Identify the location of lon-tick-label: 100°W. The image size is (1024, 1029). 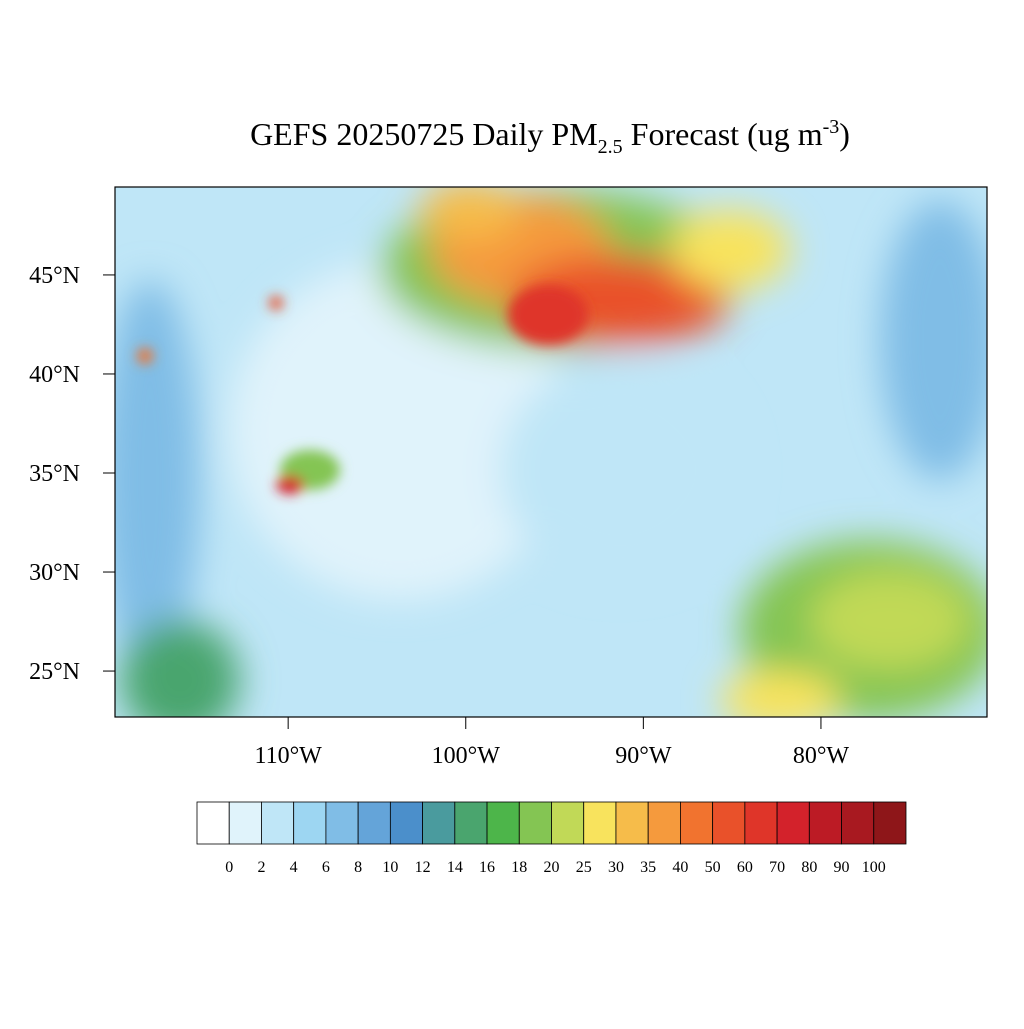
(466, 756).